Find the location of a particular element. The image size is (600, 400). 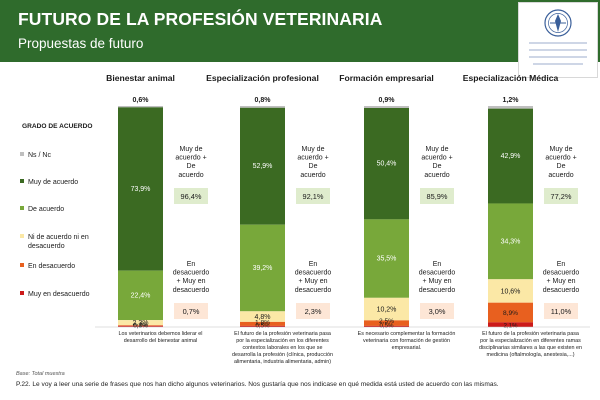

category-title: Formación empresarial is located at coordinates (386, 78).